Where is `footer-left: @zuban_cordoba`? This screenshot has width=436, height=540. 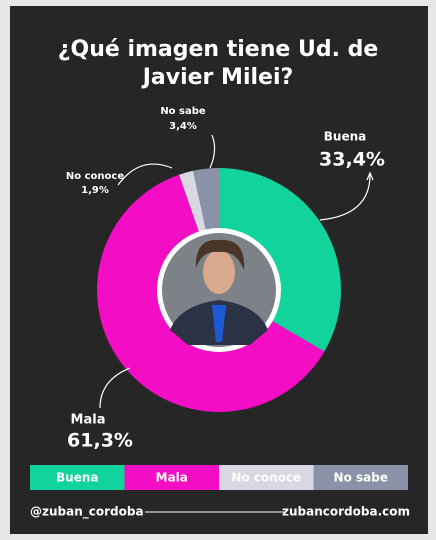 footer-left: @zuban_cordoba is located at coordinates (87, 512).